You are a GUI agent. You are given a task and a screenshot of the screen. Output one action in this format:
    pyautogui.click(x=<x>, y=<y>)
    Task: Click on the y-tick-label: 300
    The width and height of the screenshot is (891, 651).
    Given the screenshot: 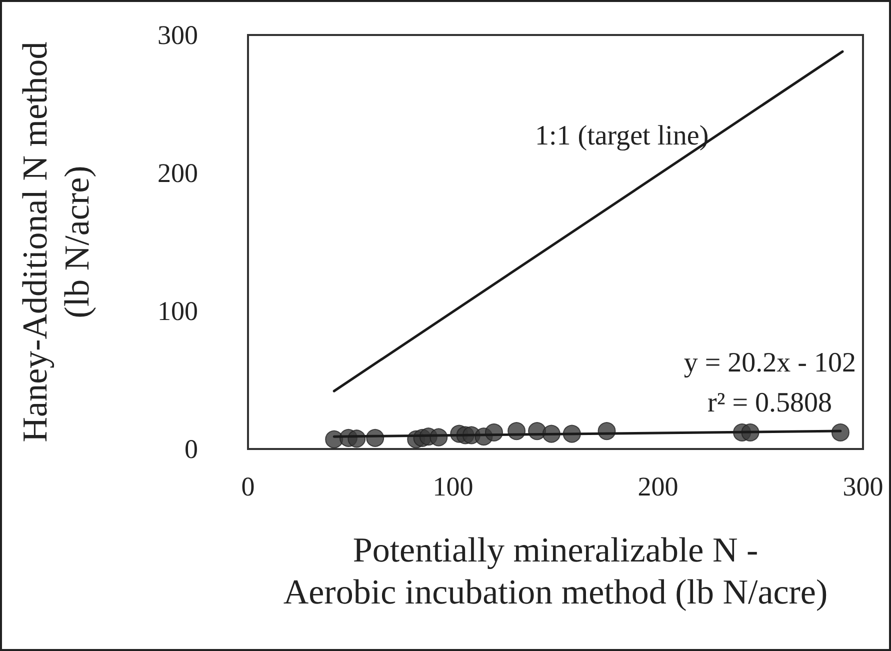 What is the action you would take?
    pyautogui.click(x=178, y=35)
    